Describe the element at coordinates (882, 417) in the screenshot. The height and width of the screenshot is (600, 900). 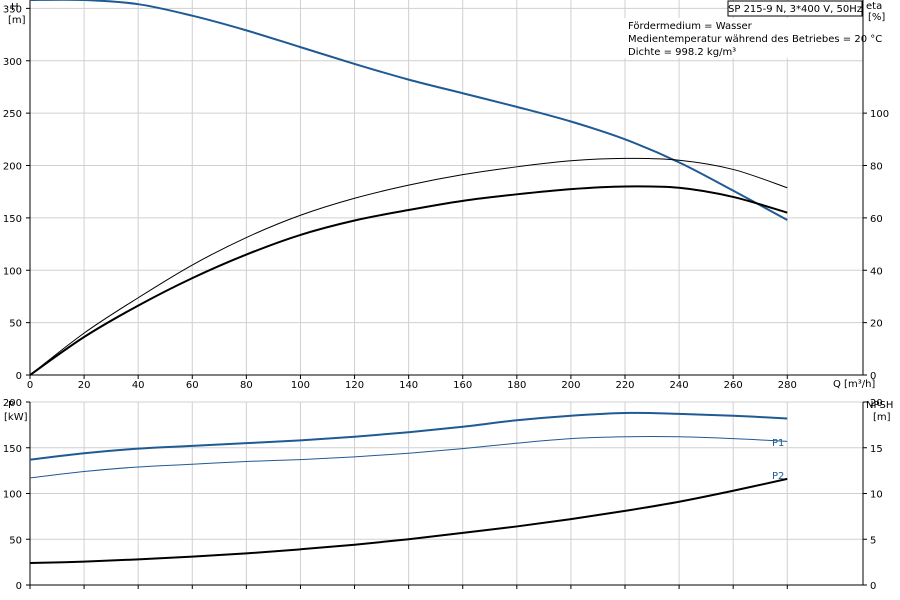
I see `npsh-axis-unit: [m]` at that location.